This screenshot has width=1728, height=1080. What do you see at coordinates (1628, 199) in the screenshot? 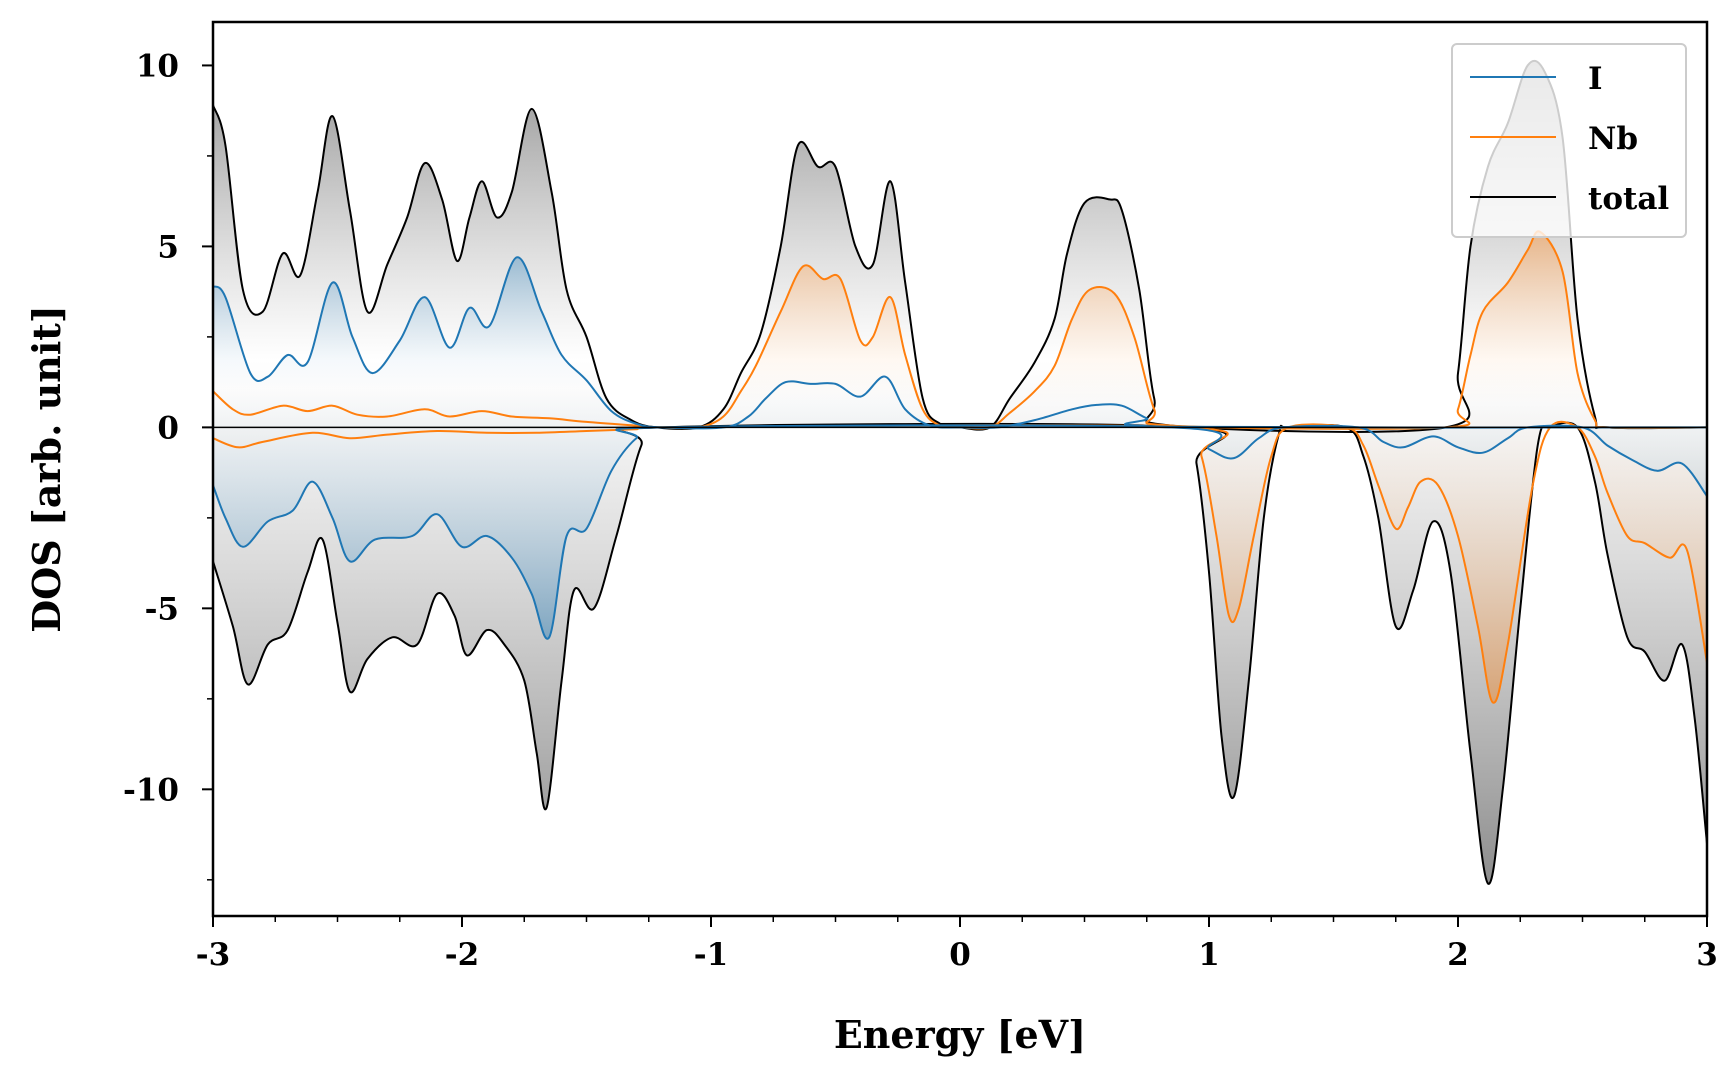
I see `legend-label-total: total` at bounding box center [1628, 199].